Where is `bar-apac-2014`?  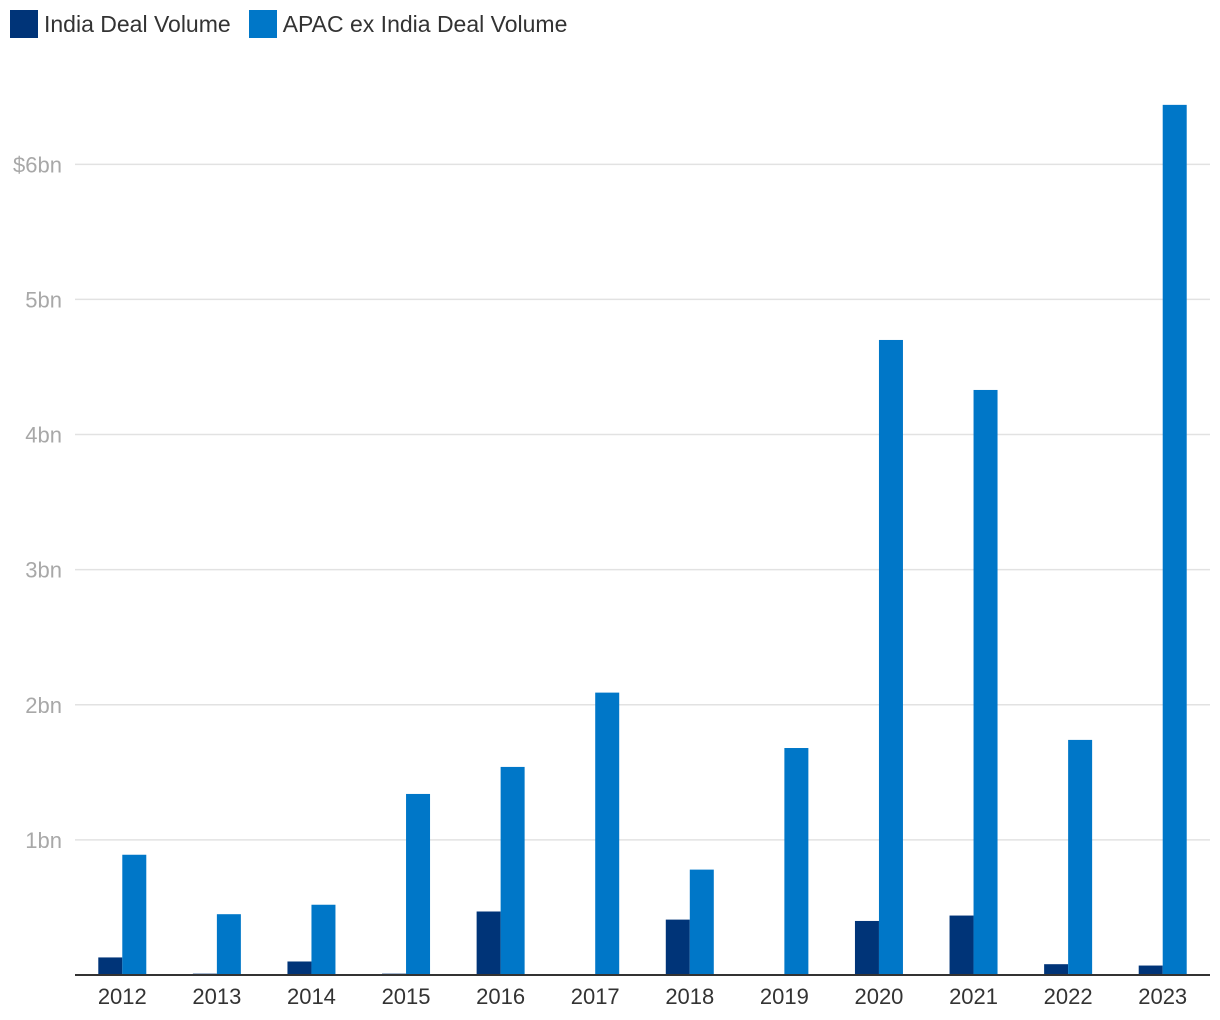 bar-apac-2014 is located at coordinates (323, 939).